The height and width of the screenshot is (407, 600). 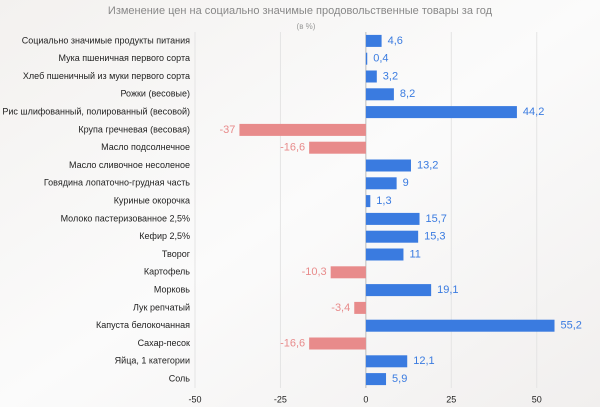 I want to click on chart-subtitle: (в %), so click(x=306, y=26).